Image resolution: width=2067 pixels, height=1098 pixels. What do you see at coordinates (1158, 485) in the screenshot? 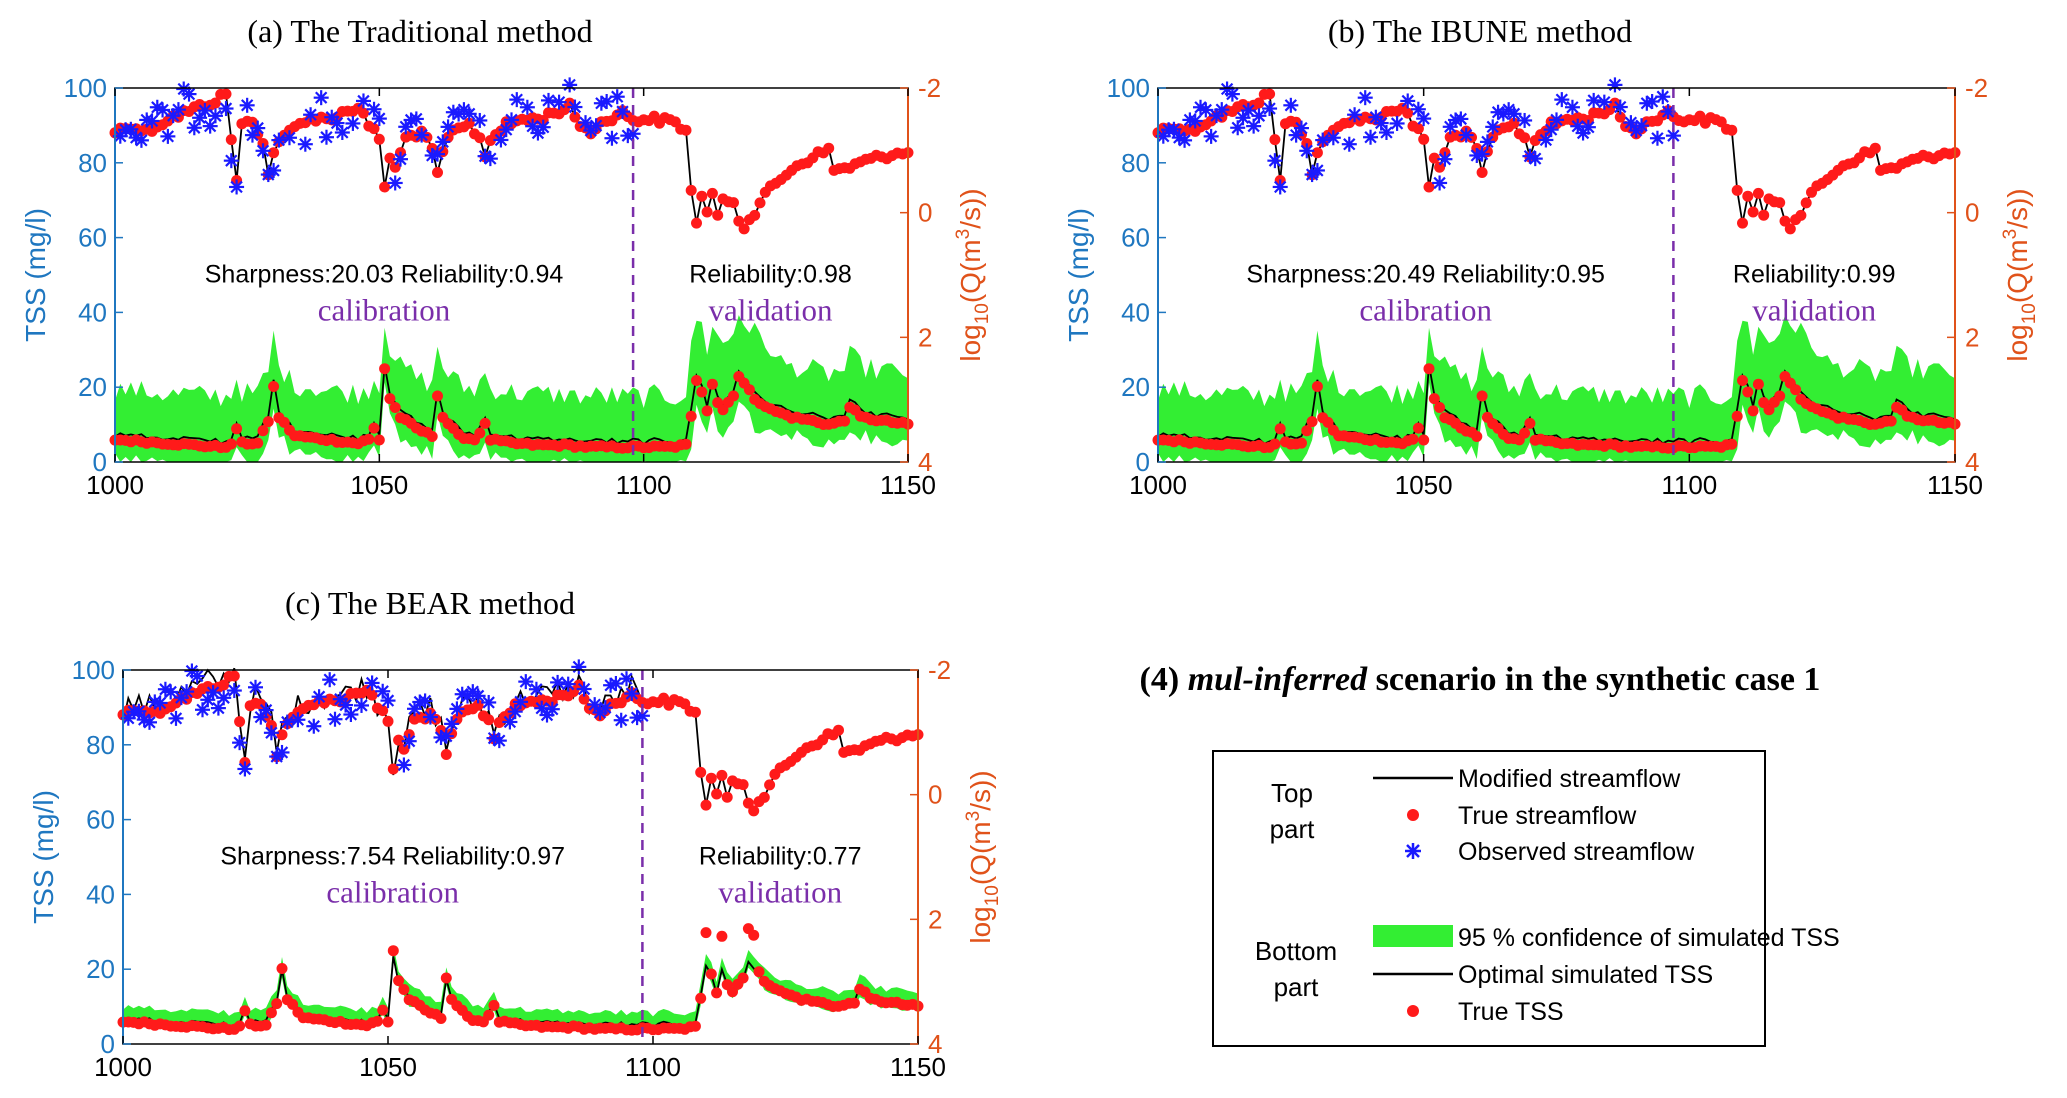
I see `x-tick-label: 1000` at bounding box center [1158, 485].